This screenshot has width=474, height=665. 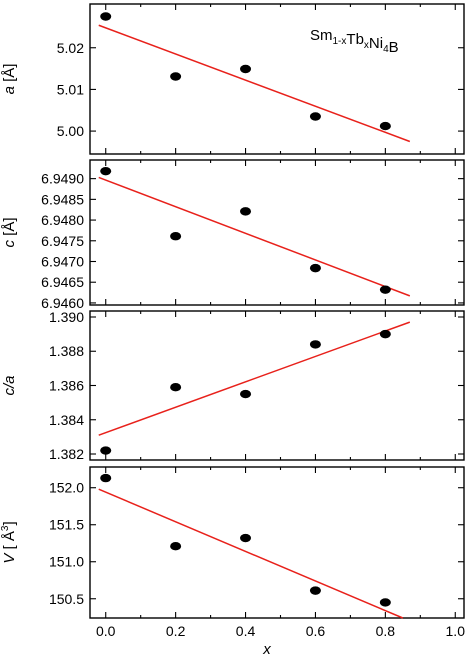 I want to click on y-tick-label: 6.9490, so click(x=62, y=179).